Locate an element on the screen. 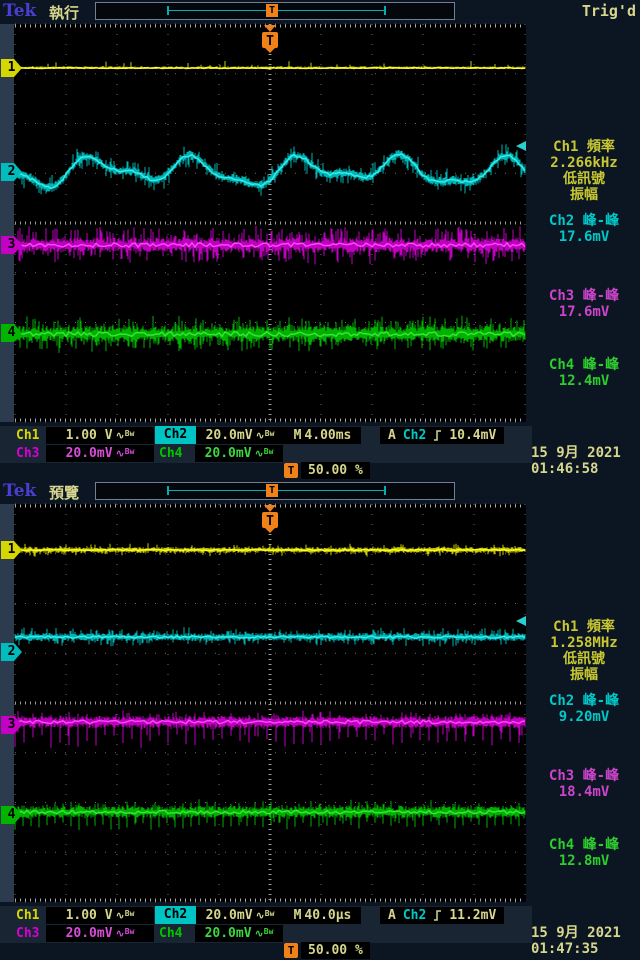 The width and height of the screenshot is (640, 960). measurement-warning: 振幅 is located at coordinates (584, 675).